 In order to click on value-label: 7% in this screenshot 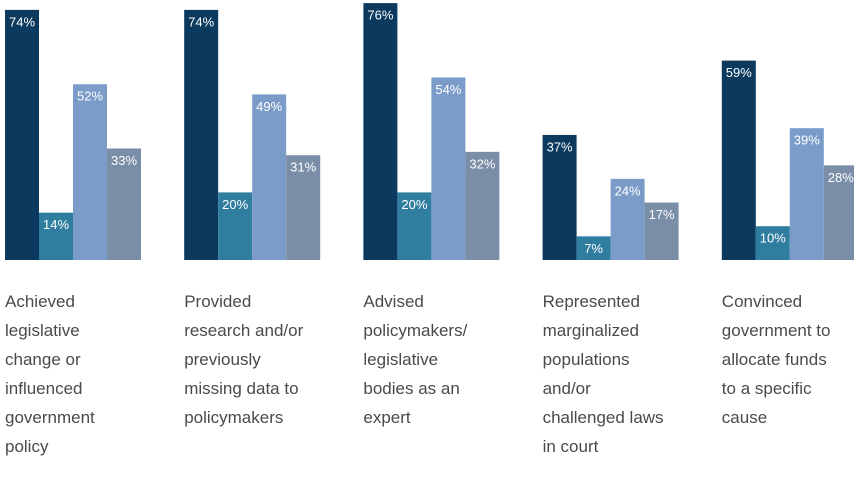, I will do `click(593, 248)`.